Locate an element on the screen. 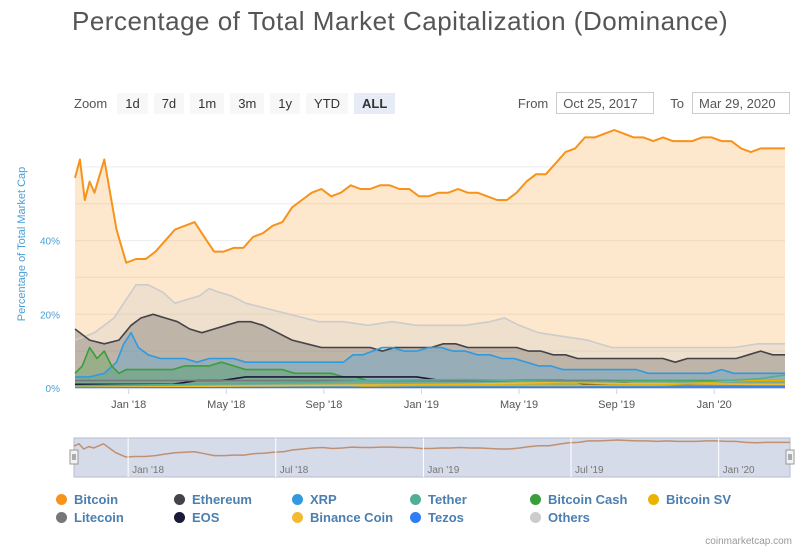 The width and height of the screenshot is (800, 550). to-date-input is located at coordinates (741, 103).